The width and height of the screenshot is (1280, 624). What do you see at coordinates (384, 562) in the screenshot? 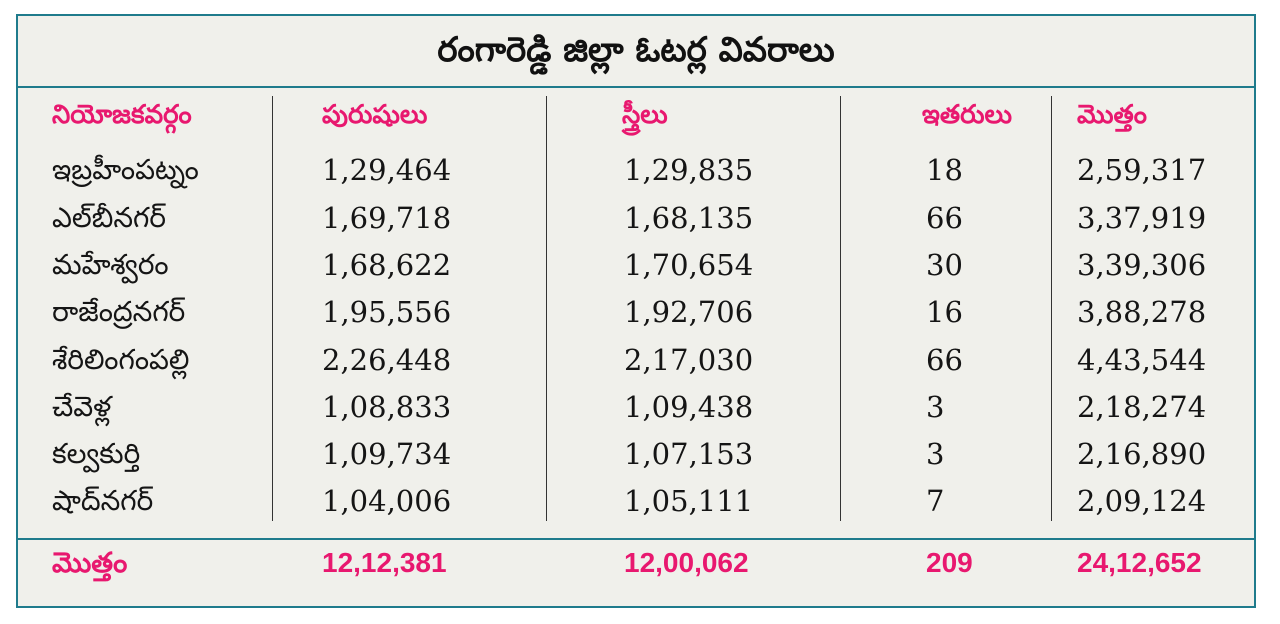
I see `totals-men: 12,12,381` at bounding box center [384, 562].